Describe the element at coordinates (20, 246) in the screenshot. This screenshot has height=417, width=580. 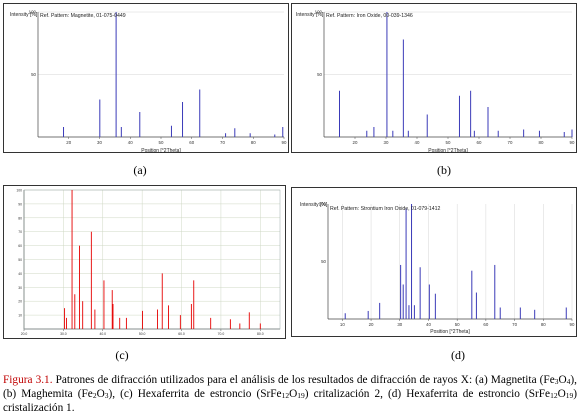
I see `y-tick-label: 60` at that location.